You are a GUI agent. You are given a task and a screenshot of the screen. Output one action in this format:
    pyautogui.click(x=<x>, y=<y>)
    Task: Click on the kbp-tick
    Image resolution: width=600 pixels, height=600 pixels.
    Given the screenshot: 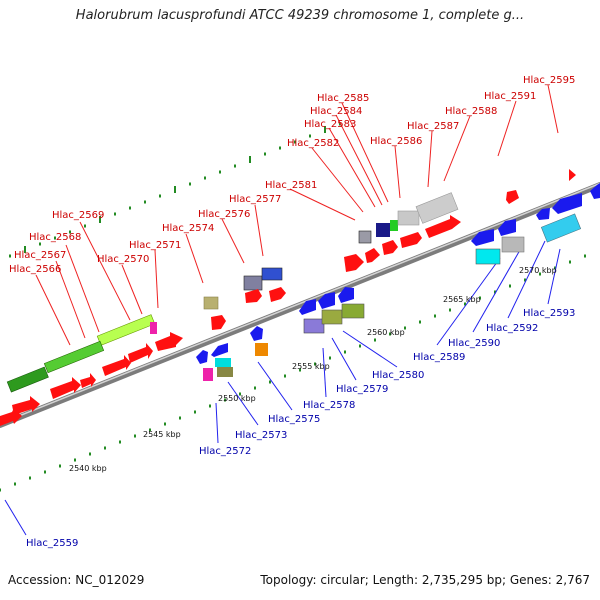 What is the action you would take?
    pyautogui.click(x=250, y=159)
    